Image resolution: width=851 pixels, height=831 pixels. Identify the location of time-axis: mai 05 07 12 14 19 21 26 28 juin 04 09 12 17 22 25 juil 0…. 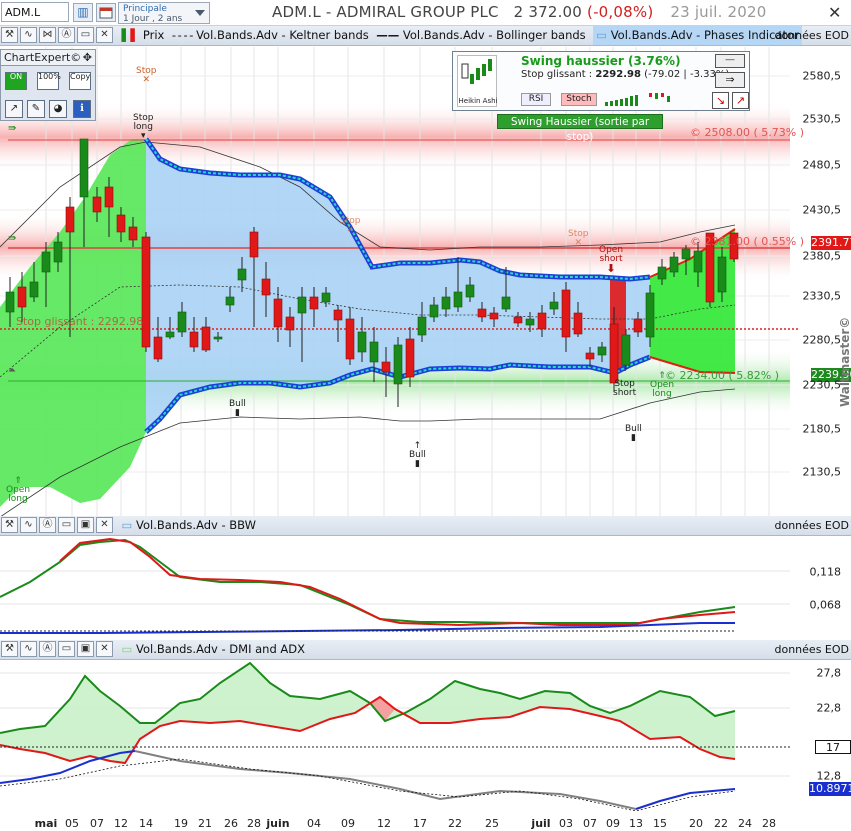
(425, 824).